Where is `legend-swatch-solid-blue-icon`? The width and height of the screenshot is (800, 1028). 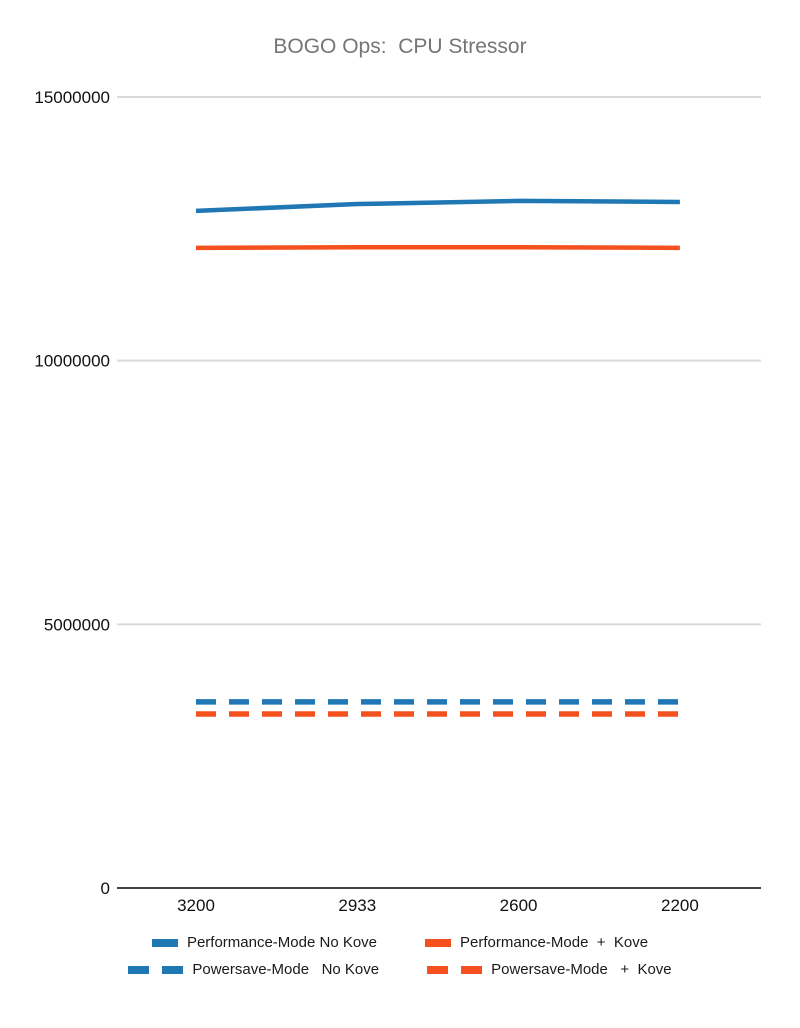 legend-swatch-solid-blue-icon is located at coordinates (164, 942).